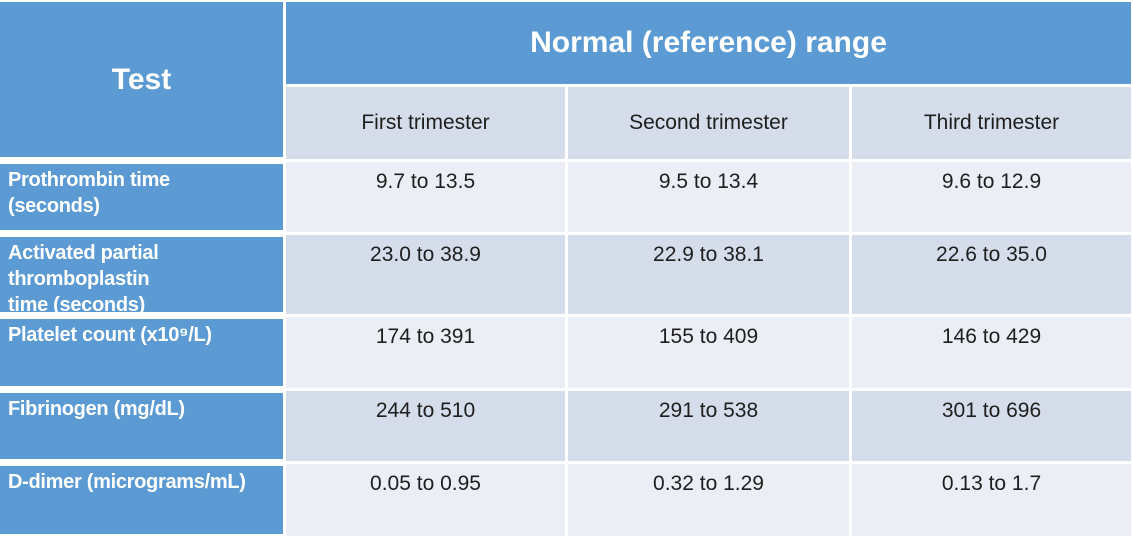 The image size is (1133, 542). I want to click on column-header-third-trimester: Third trimester, so click(991, 123).